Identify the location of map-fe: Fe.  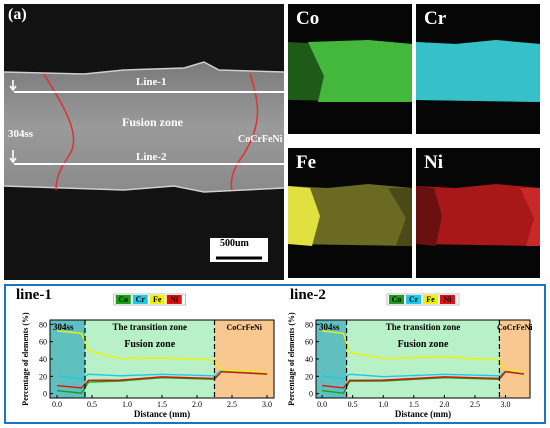
(350, 213).